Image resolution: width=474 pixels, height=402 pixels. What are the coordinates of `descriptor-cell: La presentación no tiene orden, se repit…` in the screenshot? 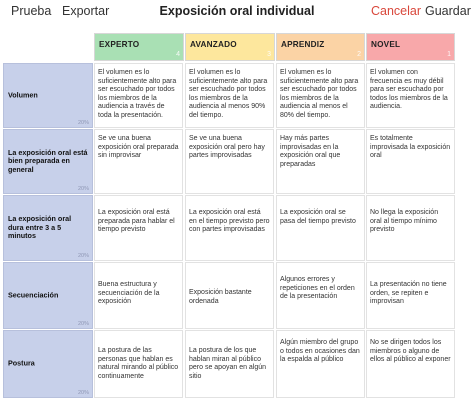 It's located at (410, 295).